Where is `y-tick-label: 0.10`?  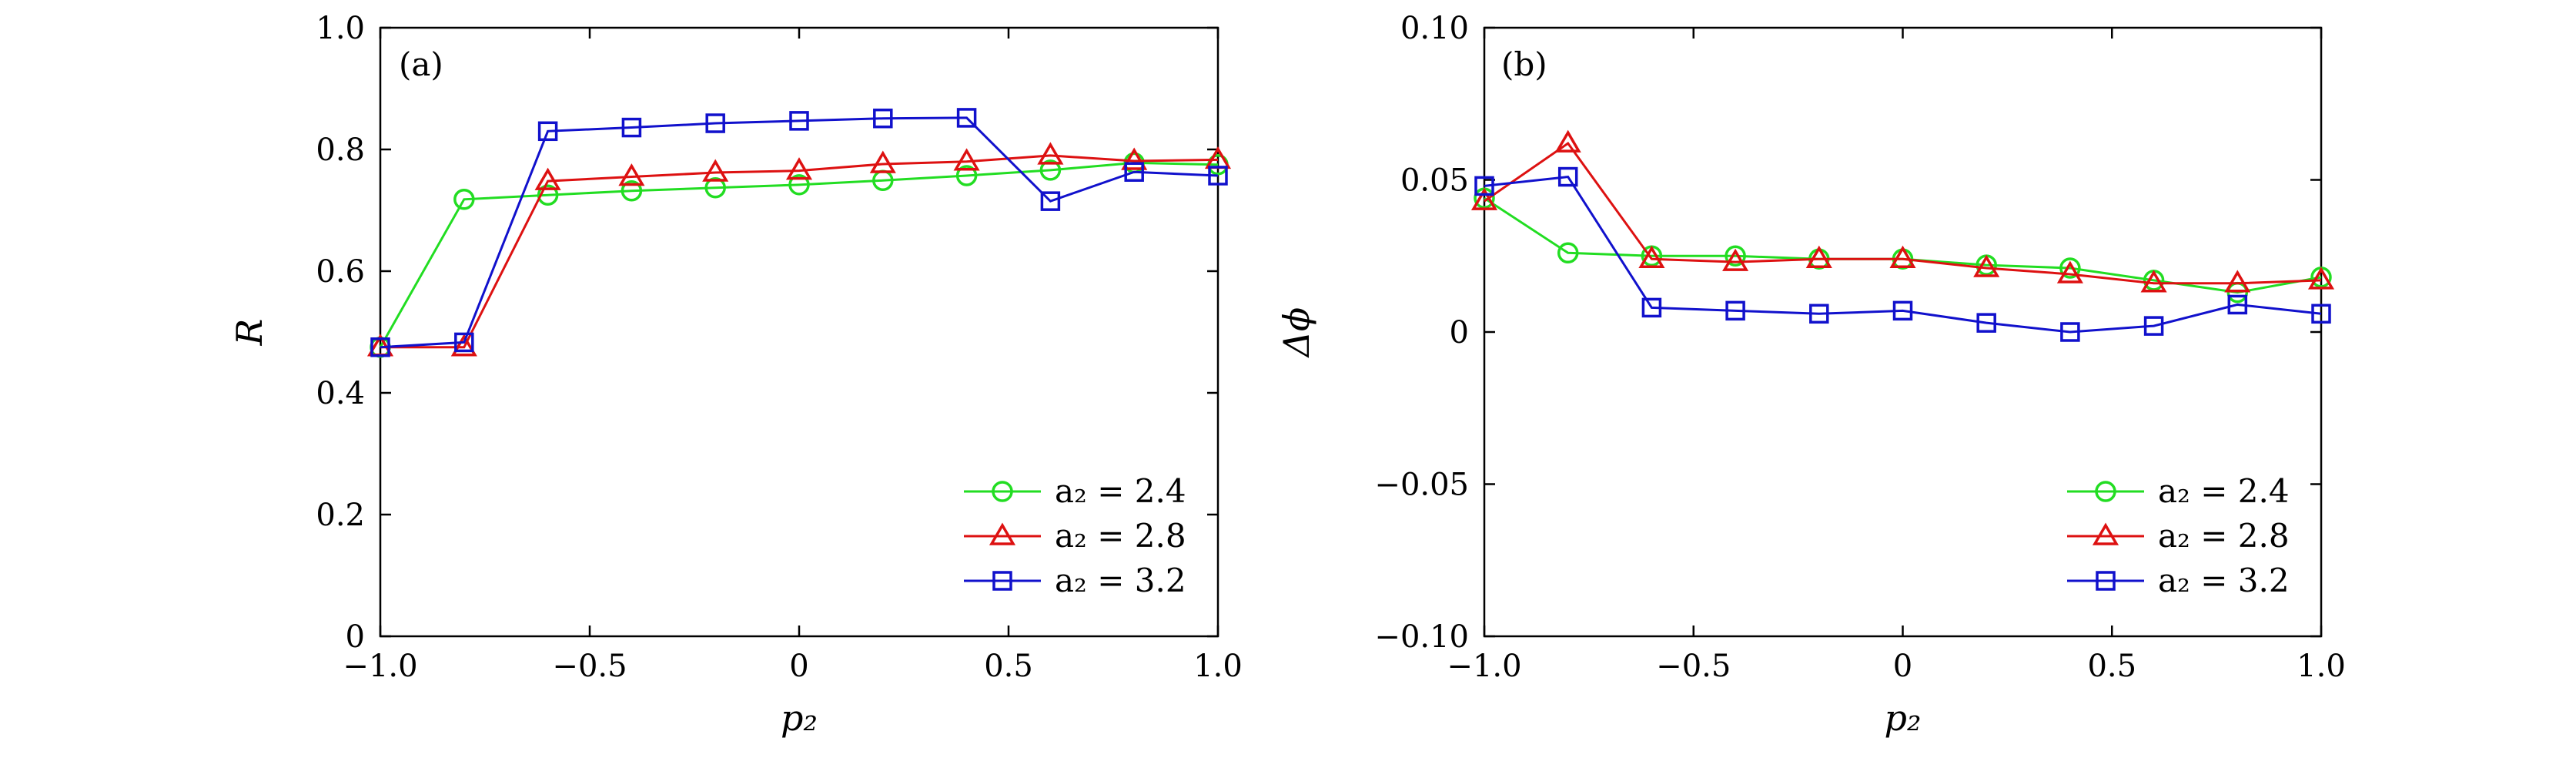 y-tick-label: 0.10 is located at coordinates (1435, 29).